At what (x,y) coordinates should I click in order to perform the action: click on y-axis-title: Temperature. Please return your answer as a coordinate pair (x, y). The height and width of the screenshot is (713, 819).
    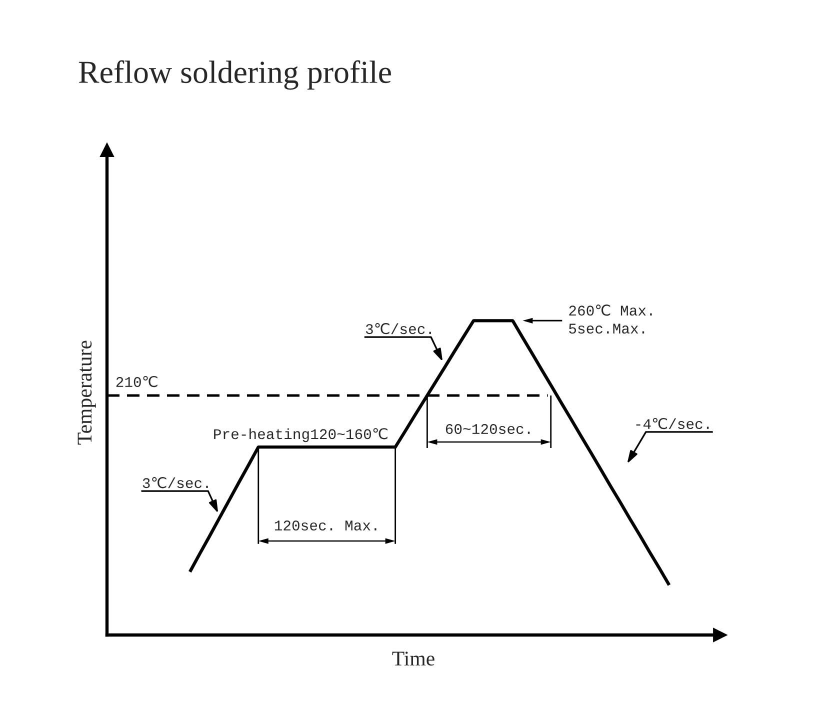
    Looking at the image, I should click on (87, 392).